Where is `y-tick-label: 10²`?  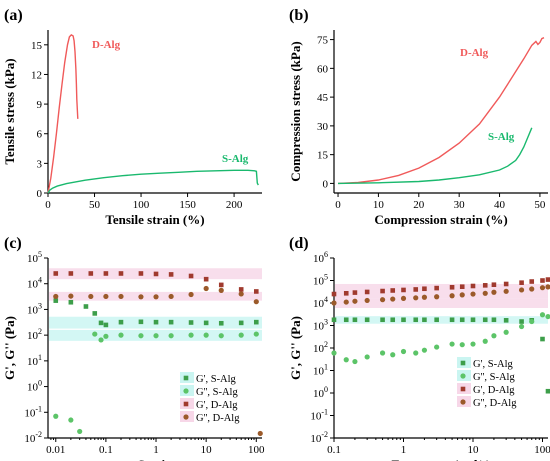
y-tick-label: 10² is located at coordinates (34, 334).